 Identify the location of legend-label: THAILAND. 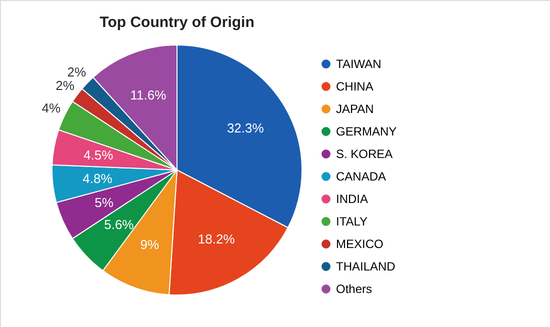
(366, 267).